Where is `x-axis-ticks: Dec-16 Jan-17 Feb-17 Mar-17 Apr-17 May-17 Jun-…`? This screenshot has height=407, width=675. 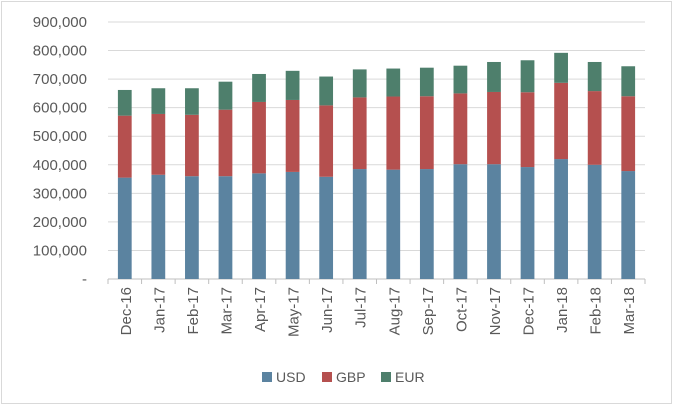
x-axis-ticks: Dec-16 Jan-17 Feb-17 Mar-17 Apr-17 May-17 Jun-… is located at coordinates (376, 308).